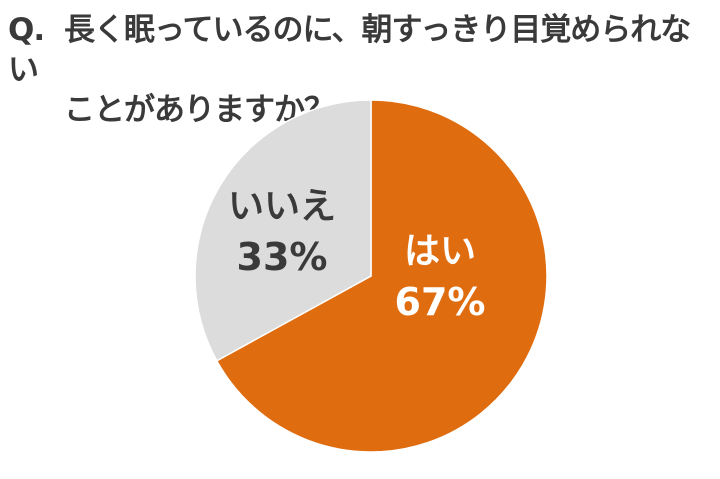  What do you see at coordinates (440, 302) in the screenshot?
I see `label-yes-percent: 67%` at bounding box center [440, 302].